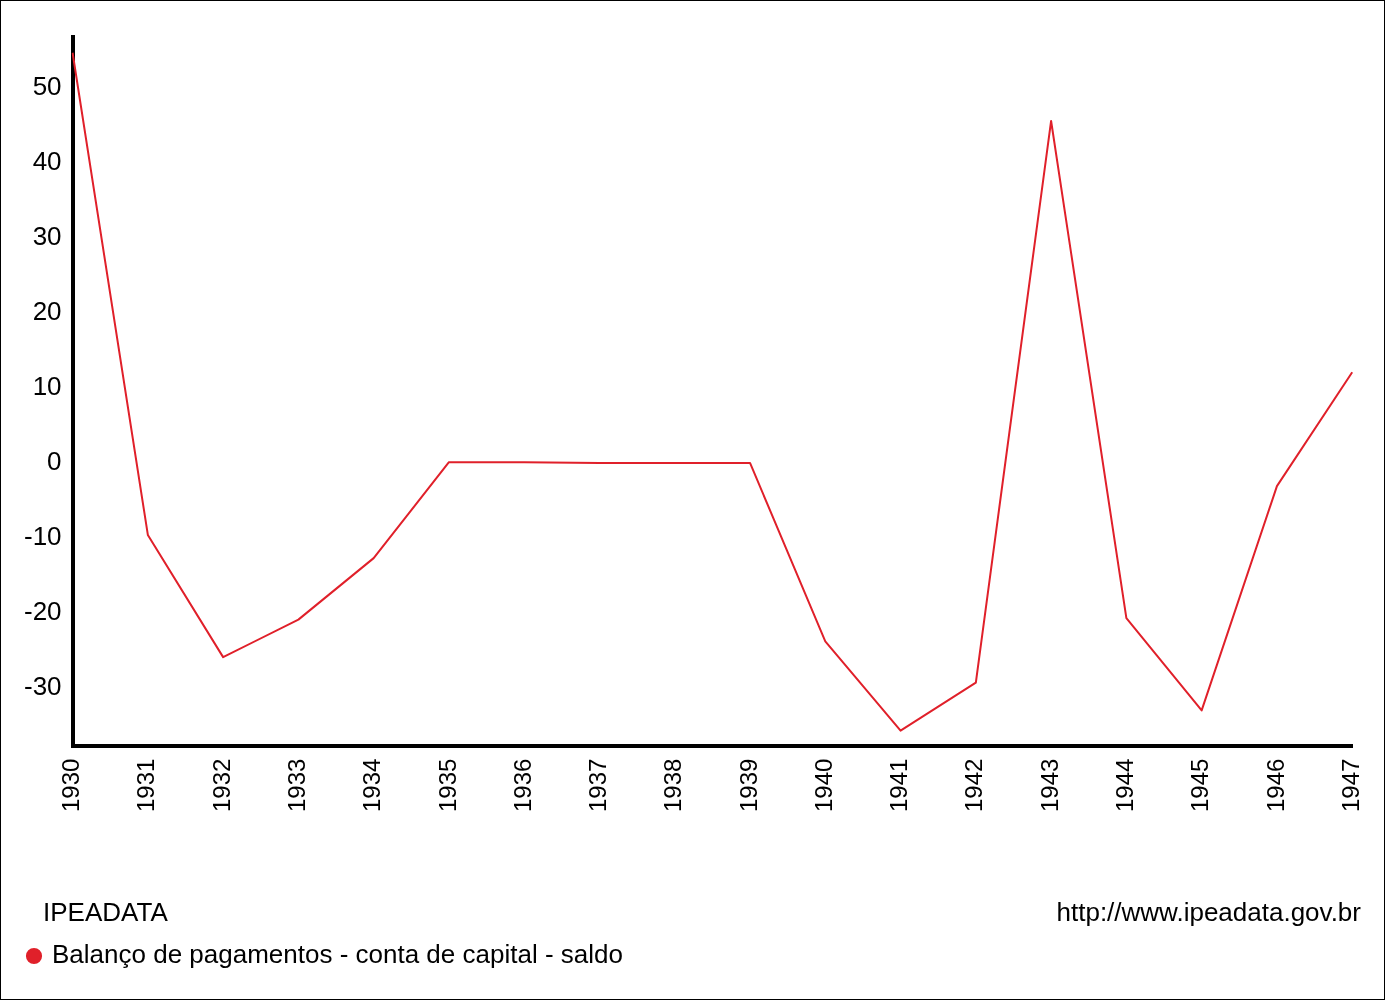 The width and height of the screenshot is (1385, 1000). I want to click on x-tick-label: 1945, so click(1200, 785).